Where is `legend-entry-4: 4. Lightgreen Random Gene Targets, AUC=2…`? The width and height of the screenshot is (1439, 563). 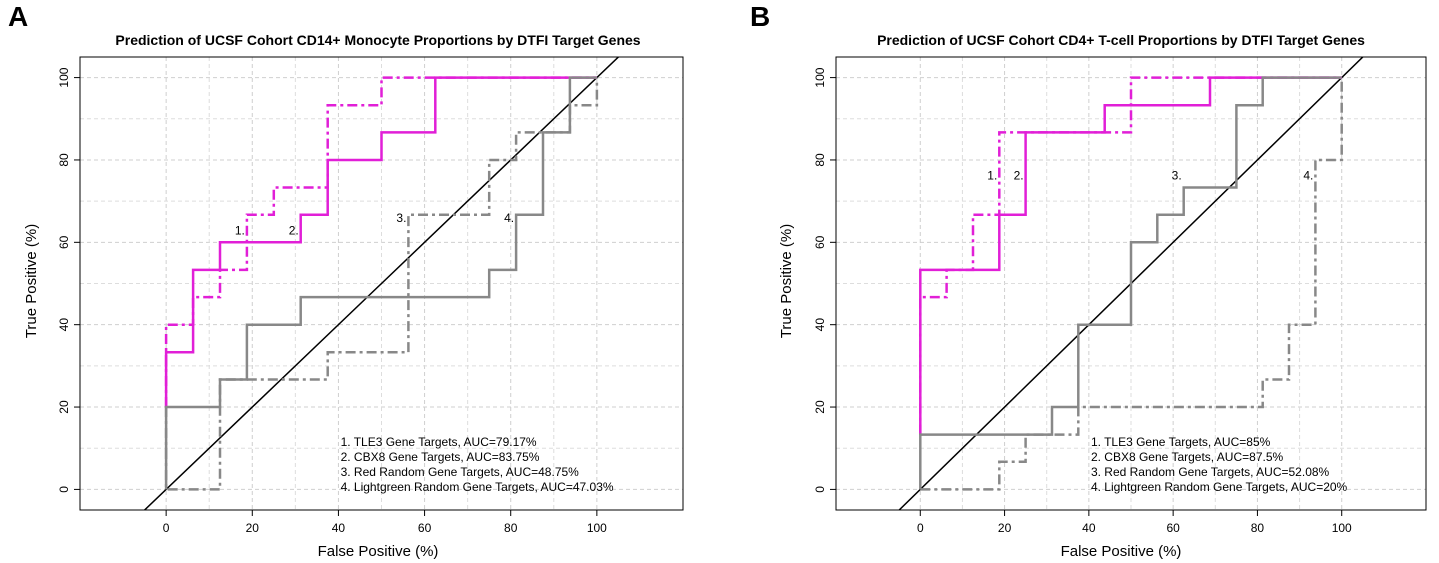 legend-entry-4: 4. Lightgreen Random Gene Targets, AUC=2… is located at coordinates (1219, 487).